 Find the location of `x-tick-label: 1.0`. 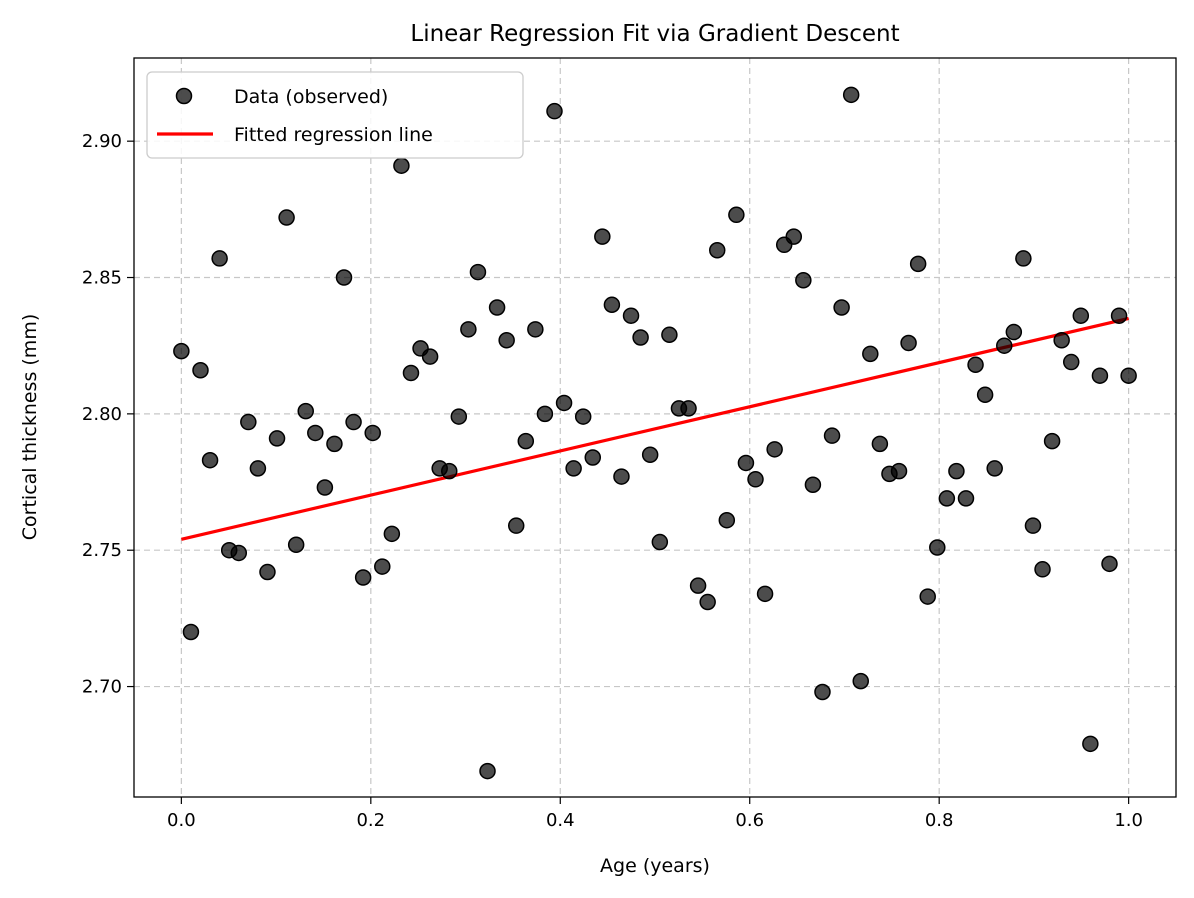

x-tick-label: 1.0 is located at coordinates (1128, 820).